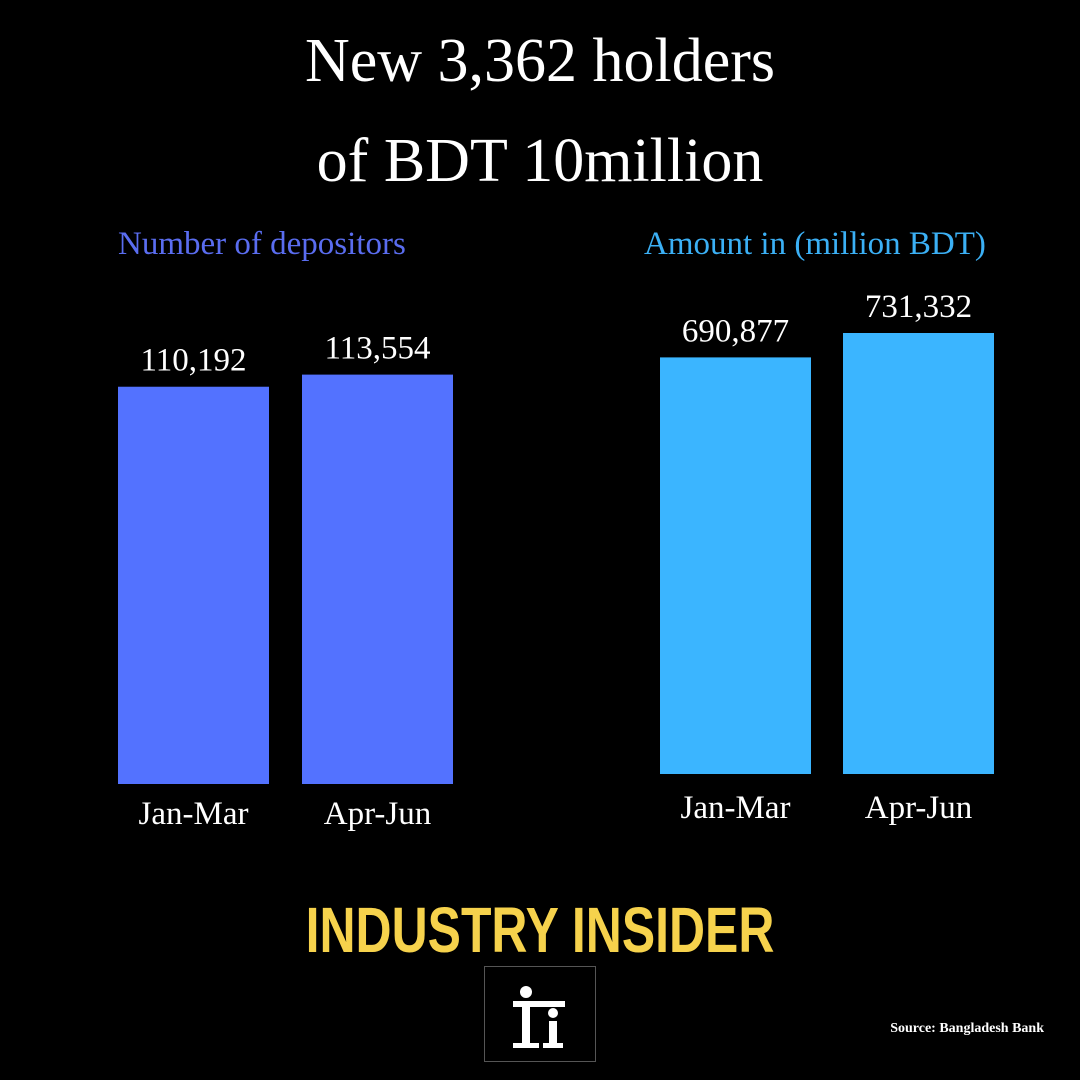 The height and width of the screenshot is (1080, 1080). What do you see at coordinates (815, 244) in the screenshot?
I see `amount-chart-title: Amount in (million BDT)` at bounding box center [815, 244].